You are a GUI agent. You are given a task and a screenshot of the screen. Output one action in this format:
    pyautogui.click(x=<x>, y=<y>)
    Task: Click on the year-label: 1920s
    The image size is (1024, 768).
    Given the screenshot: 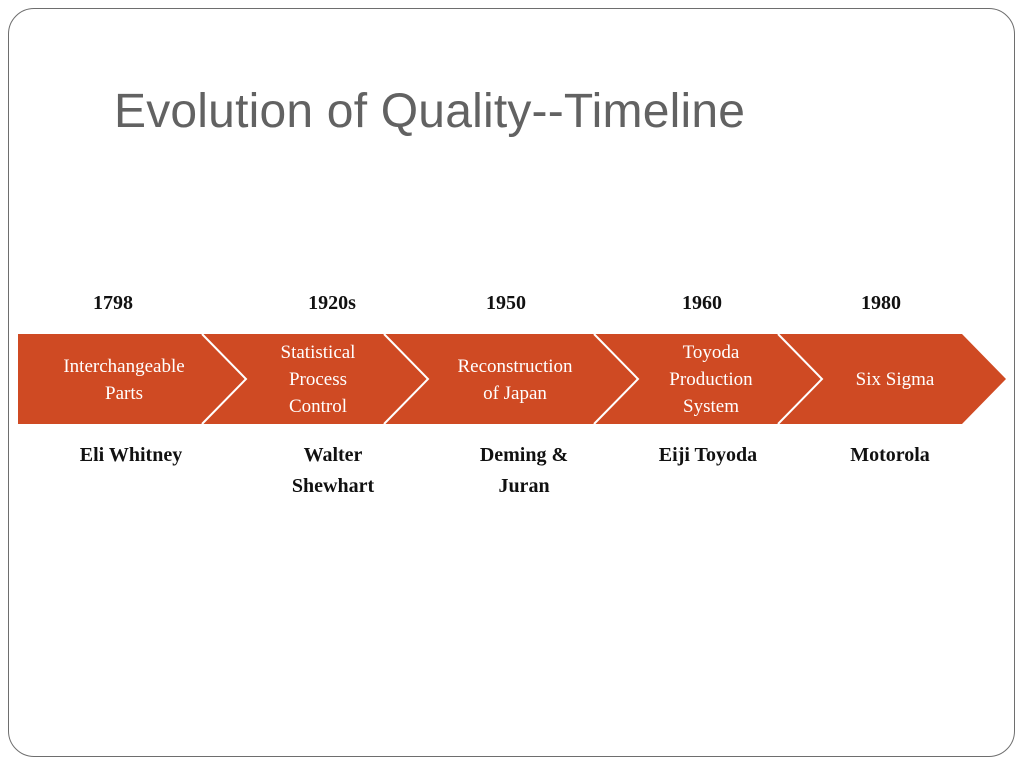 What is the action you would take?
    pyautogui.click(x=332, y=303)
    